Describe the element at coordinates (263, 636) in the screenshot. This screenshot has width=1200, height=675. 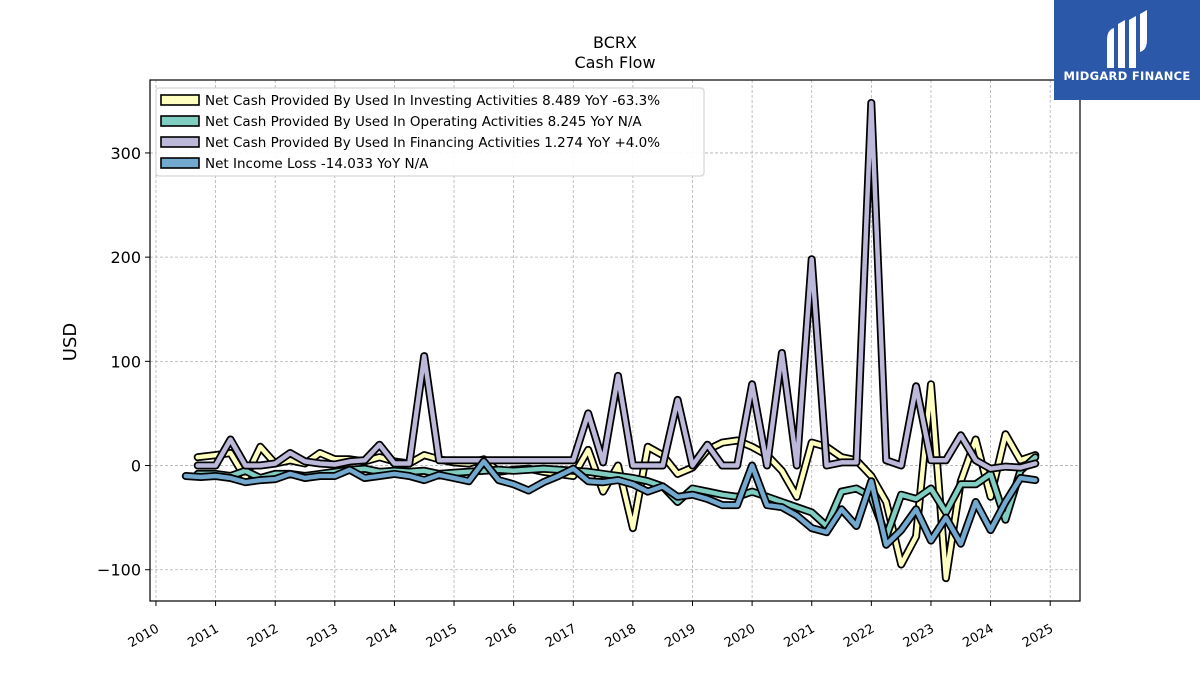
I see `x-tick-label: 2012` at that location.